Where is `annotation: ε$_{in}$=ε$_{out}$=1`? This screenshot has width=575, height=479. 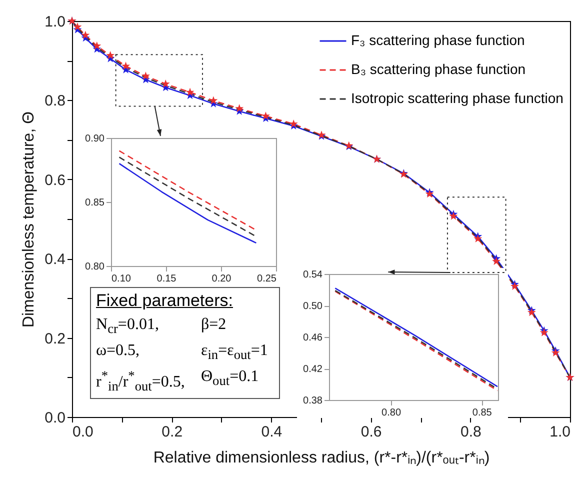 annotation: ε$_{in}$=ε$_{out}$=1 is located at coordinates (234, 353).